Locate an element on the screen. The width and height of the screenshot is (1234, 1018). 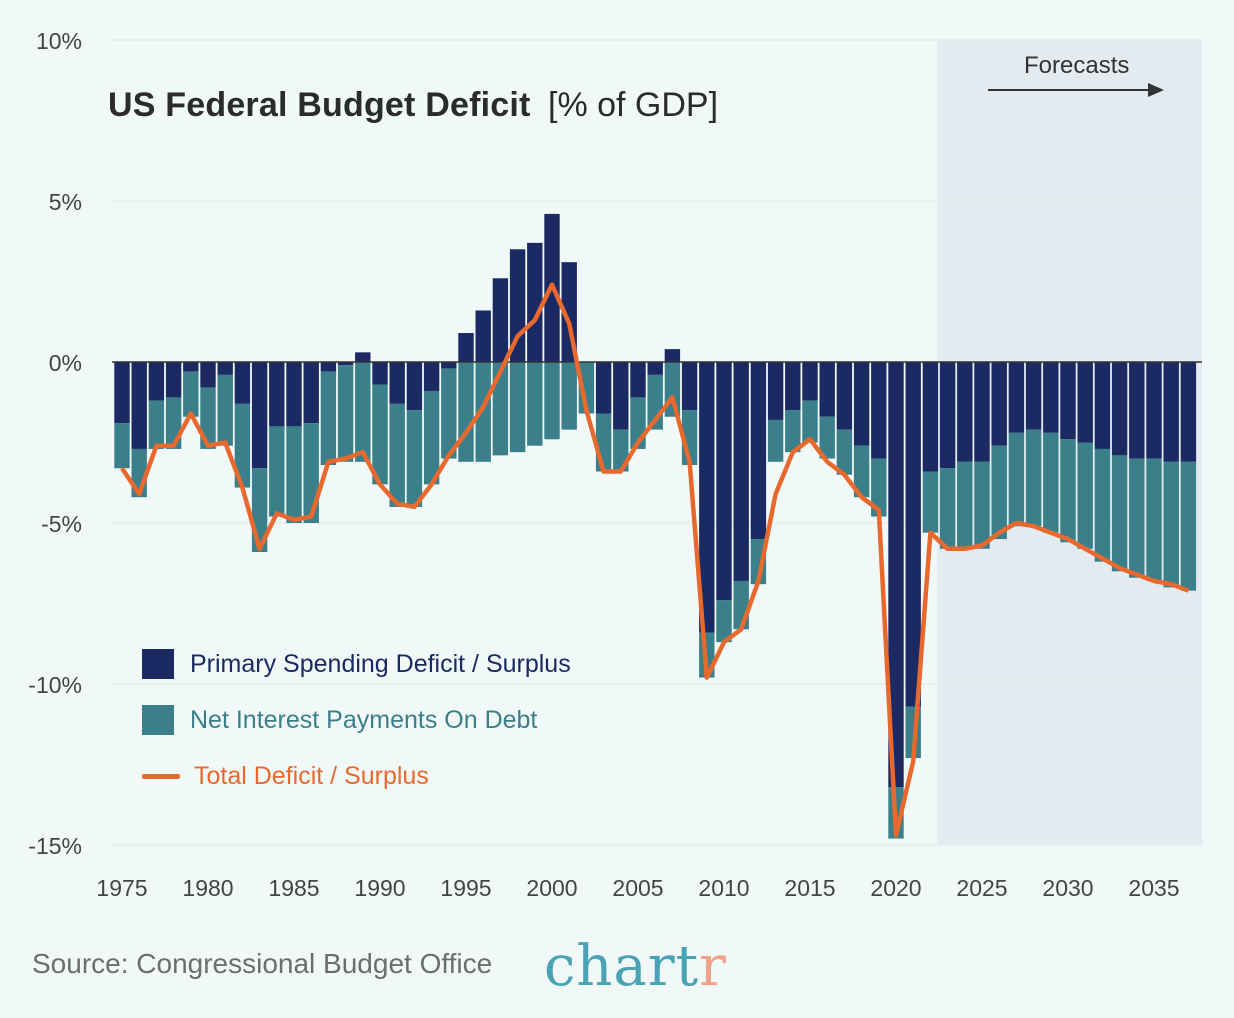
x-tick-label: 2030 is located at coordinates (1067, 888).